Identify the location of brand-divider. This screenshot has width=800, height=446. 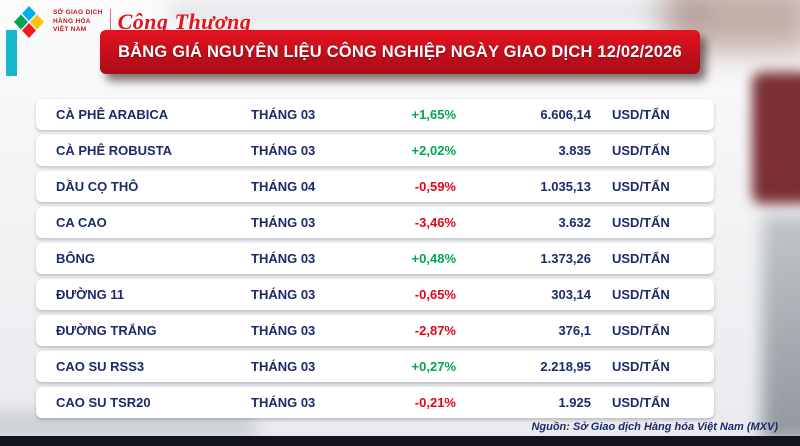
(110, 22).